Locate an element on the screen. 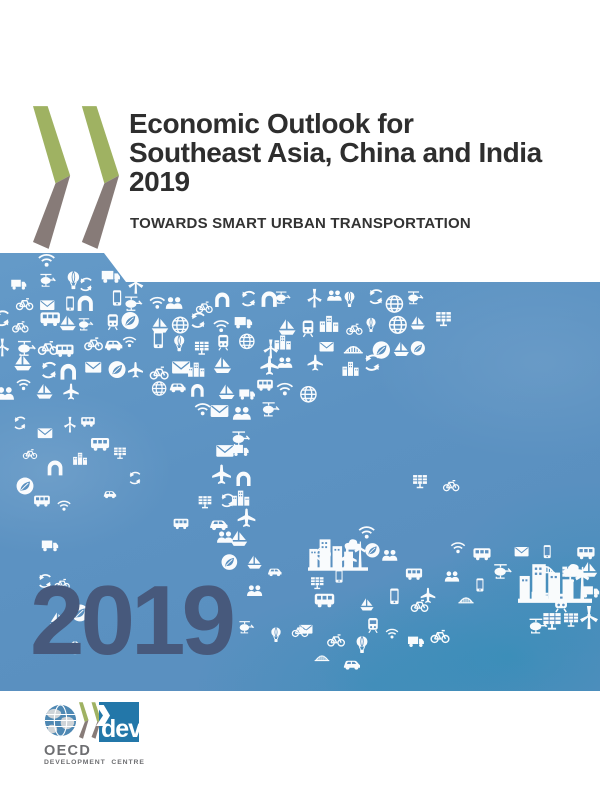  title-line-2: Southeast Asia, China and India is located at coordinates (335, 152).